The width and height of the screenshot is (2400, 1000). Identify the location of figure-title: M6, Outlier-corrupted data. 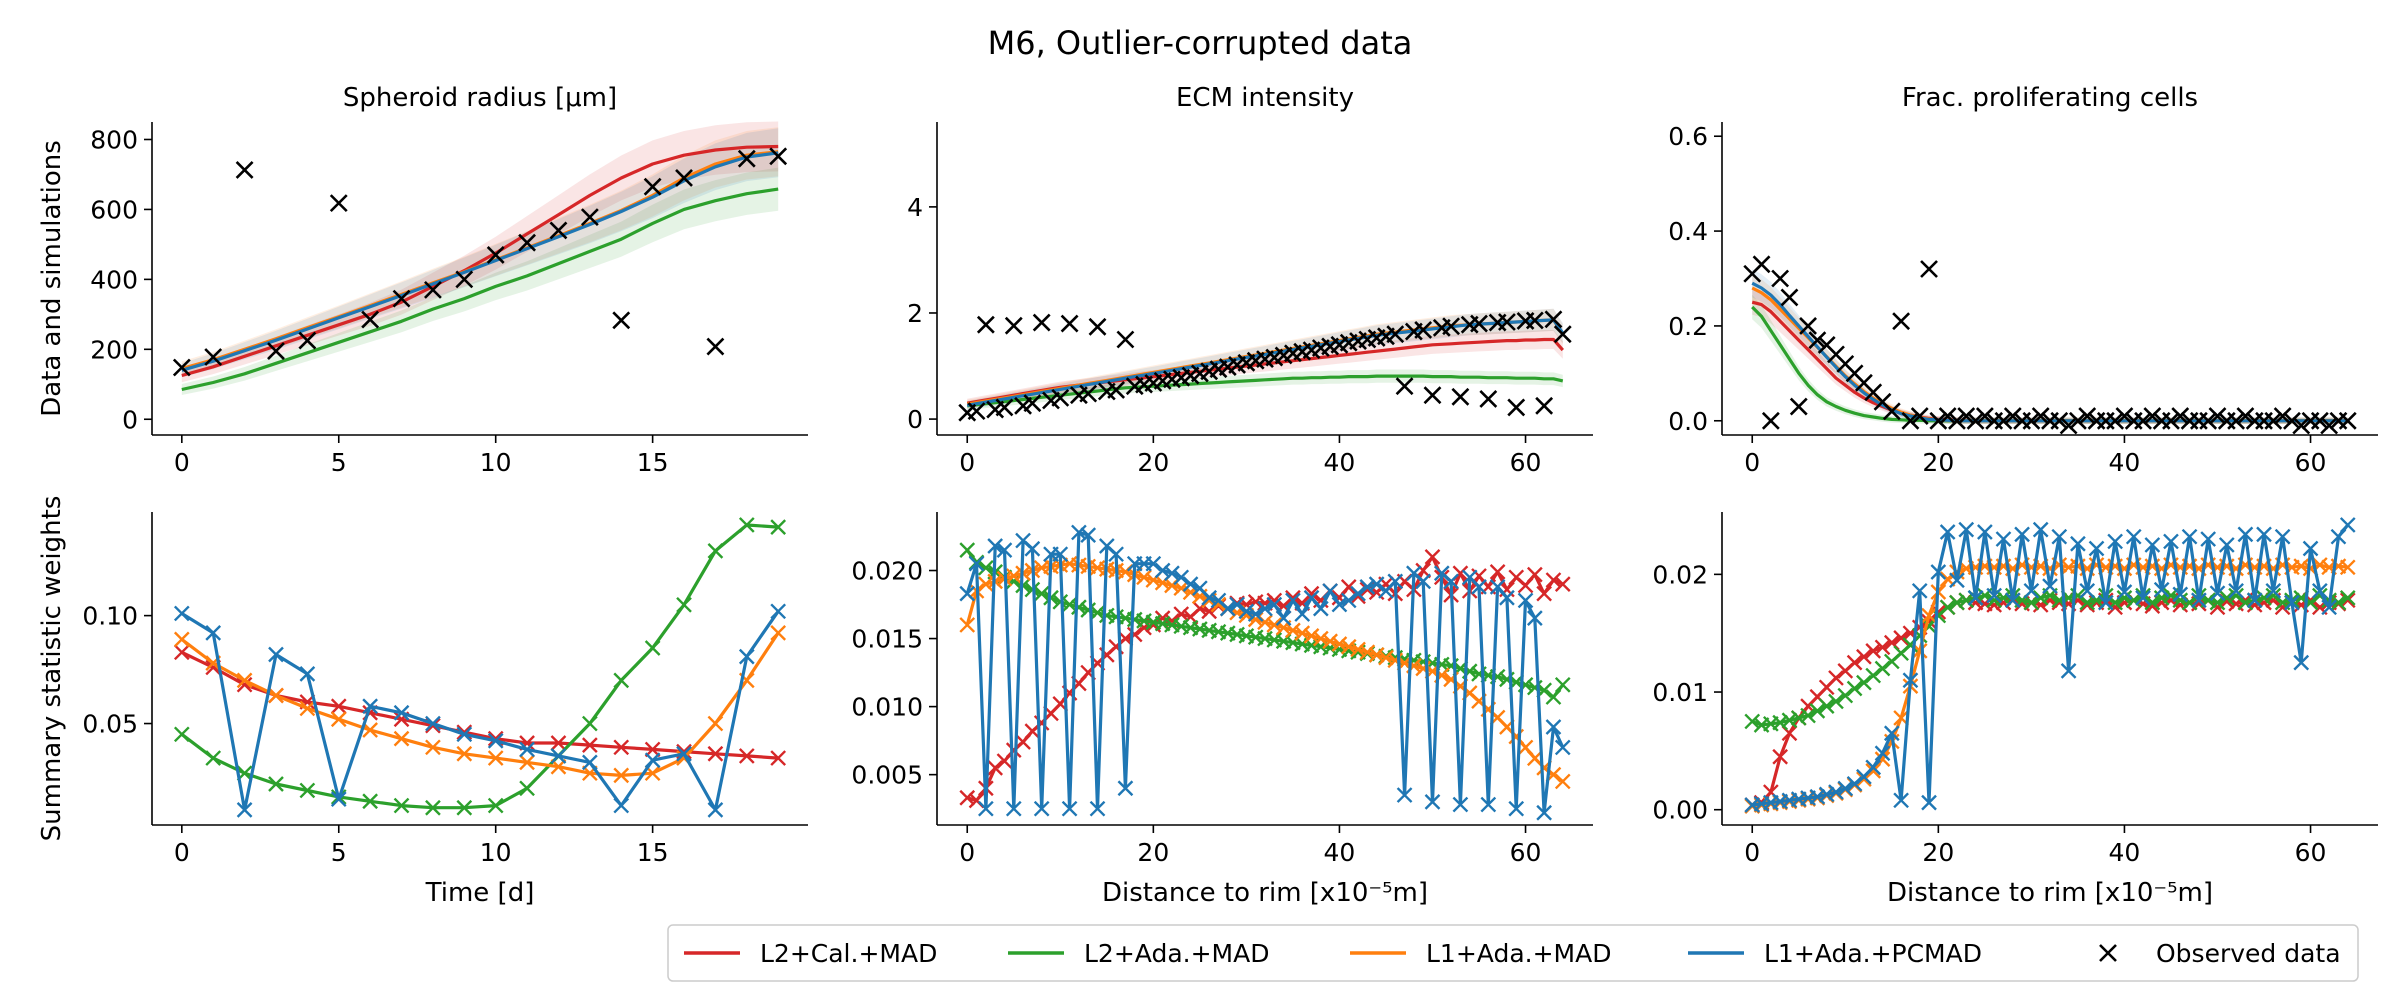
(1200, 43).